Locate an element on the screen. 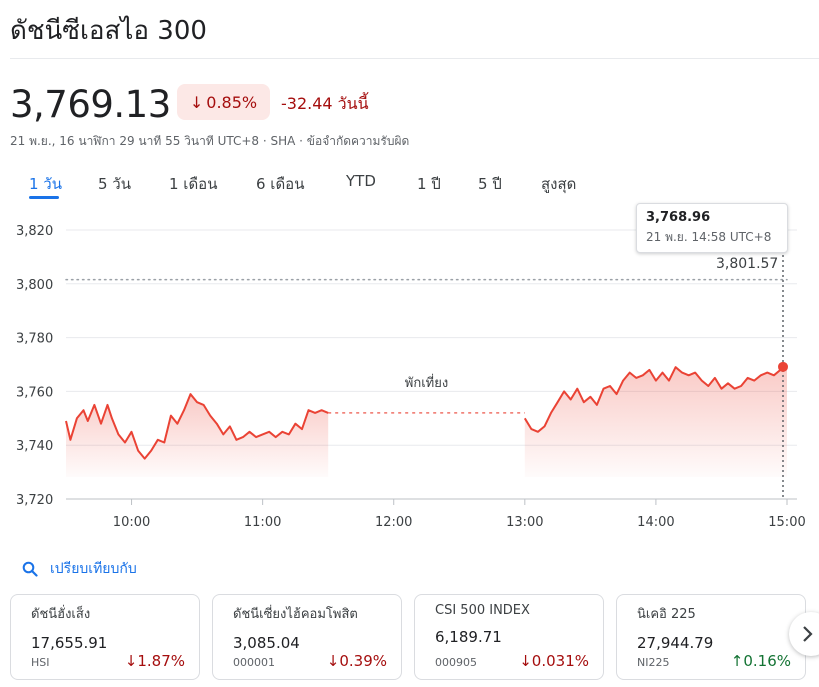 The image size is (819, 687). card-change-value: 0.16% is located at coordinates (767, 661).